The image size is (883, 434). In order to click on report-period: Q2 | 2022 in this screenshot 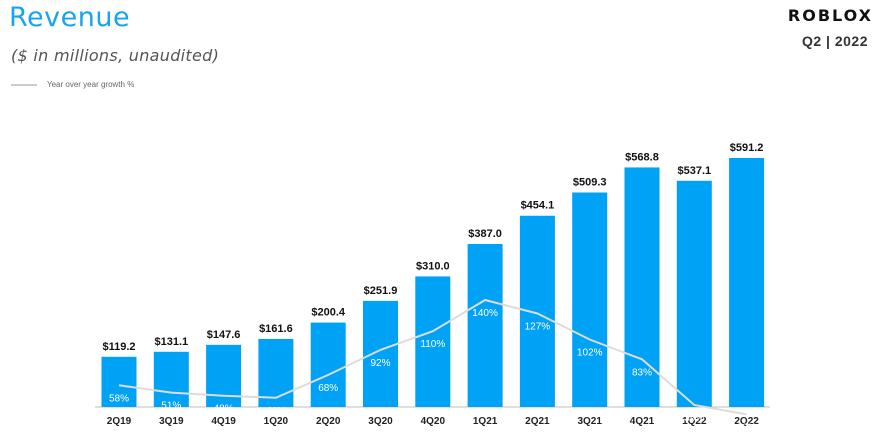, I will do `click(834, 41)`.